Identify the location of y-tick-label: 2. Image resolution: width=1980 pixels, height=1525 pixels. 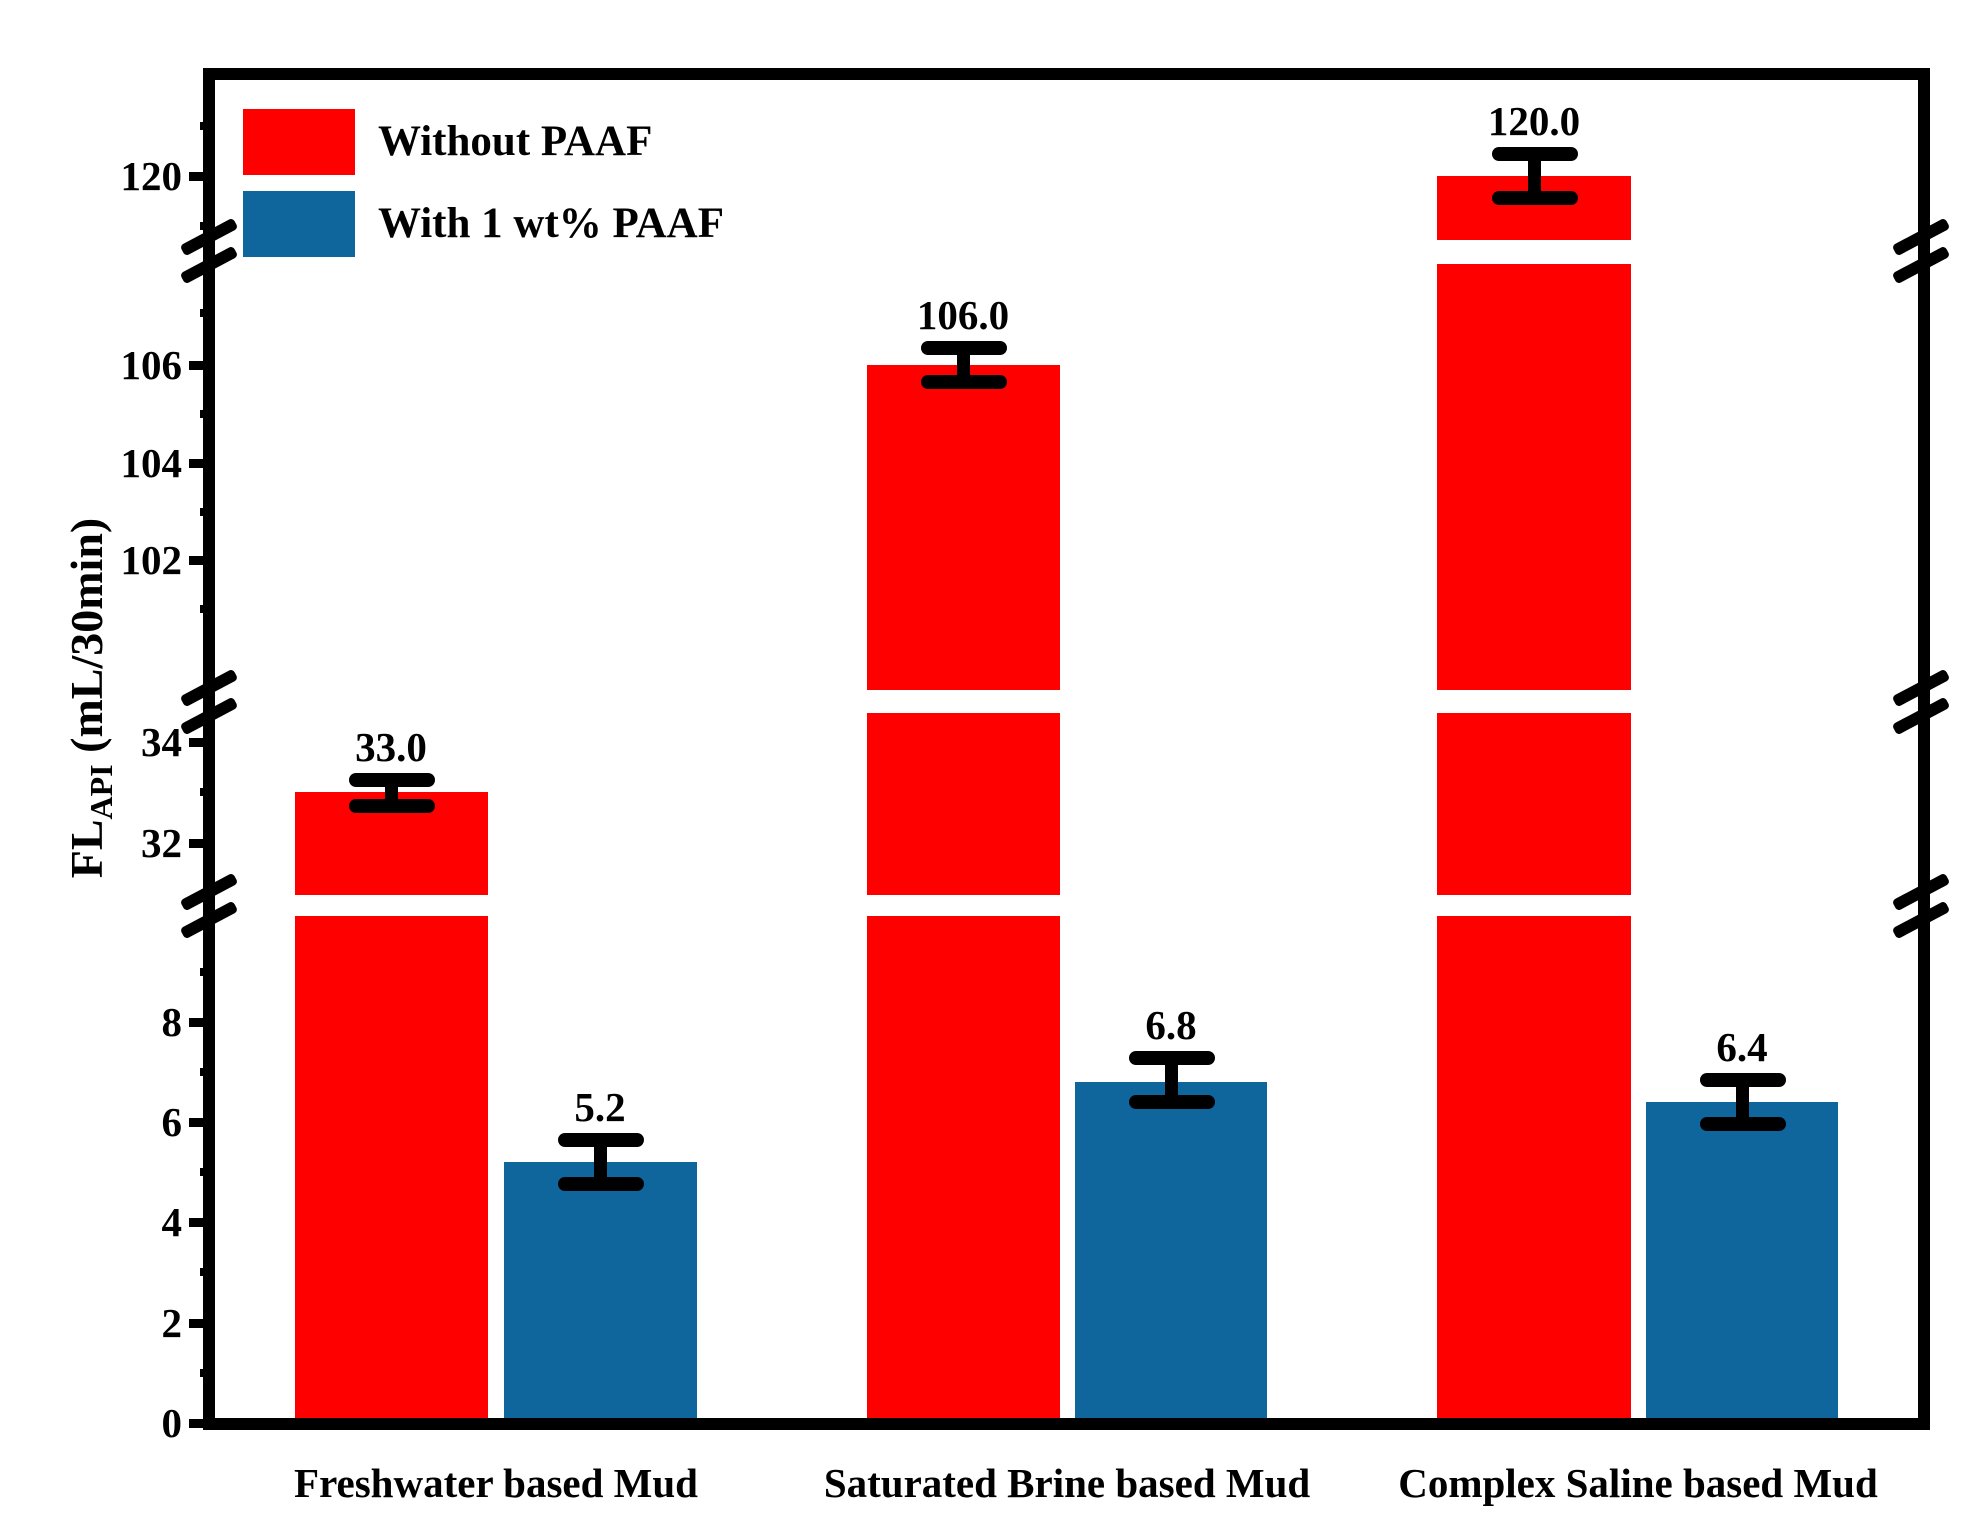
(172, 1323).